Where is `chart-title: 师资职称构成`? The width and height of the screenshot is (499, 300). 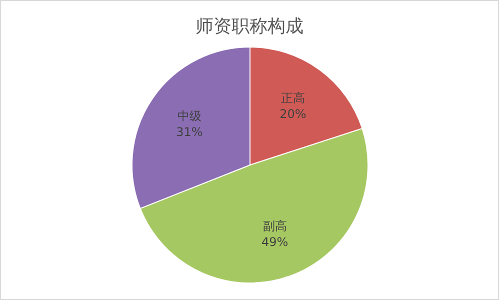
chart-title: 师资职称构成 is located at coordinates (250, 26).